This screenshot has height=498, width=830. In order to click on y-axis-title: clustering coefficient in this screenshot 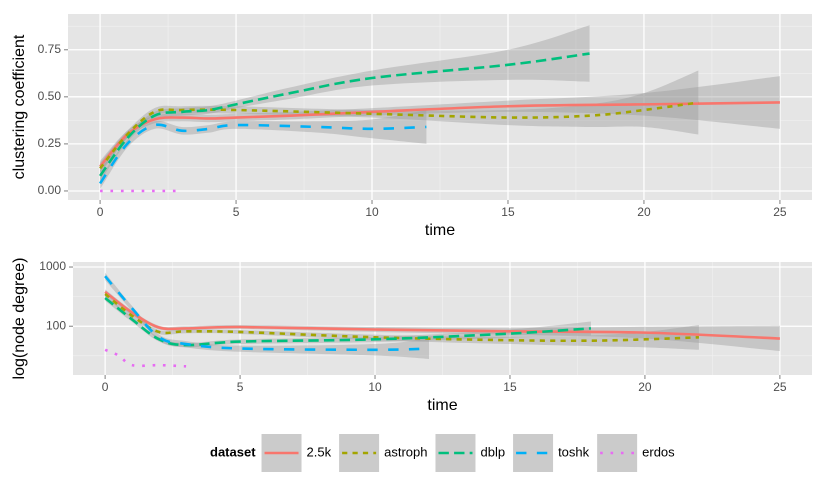, I will do `click(19, 106)`.